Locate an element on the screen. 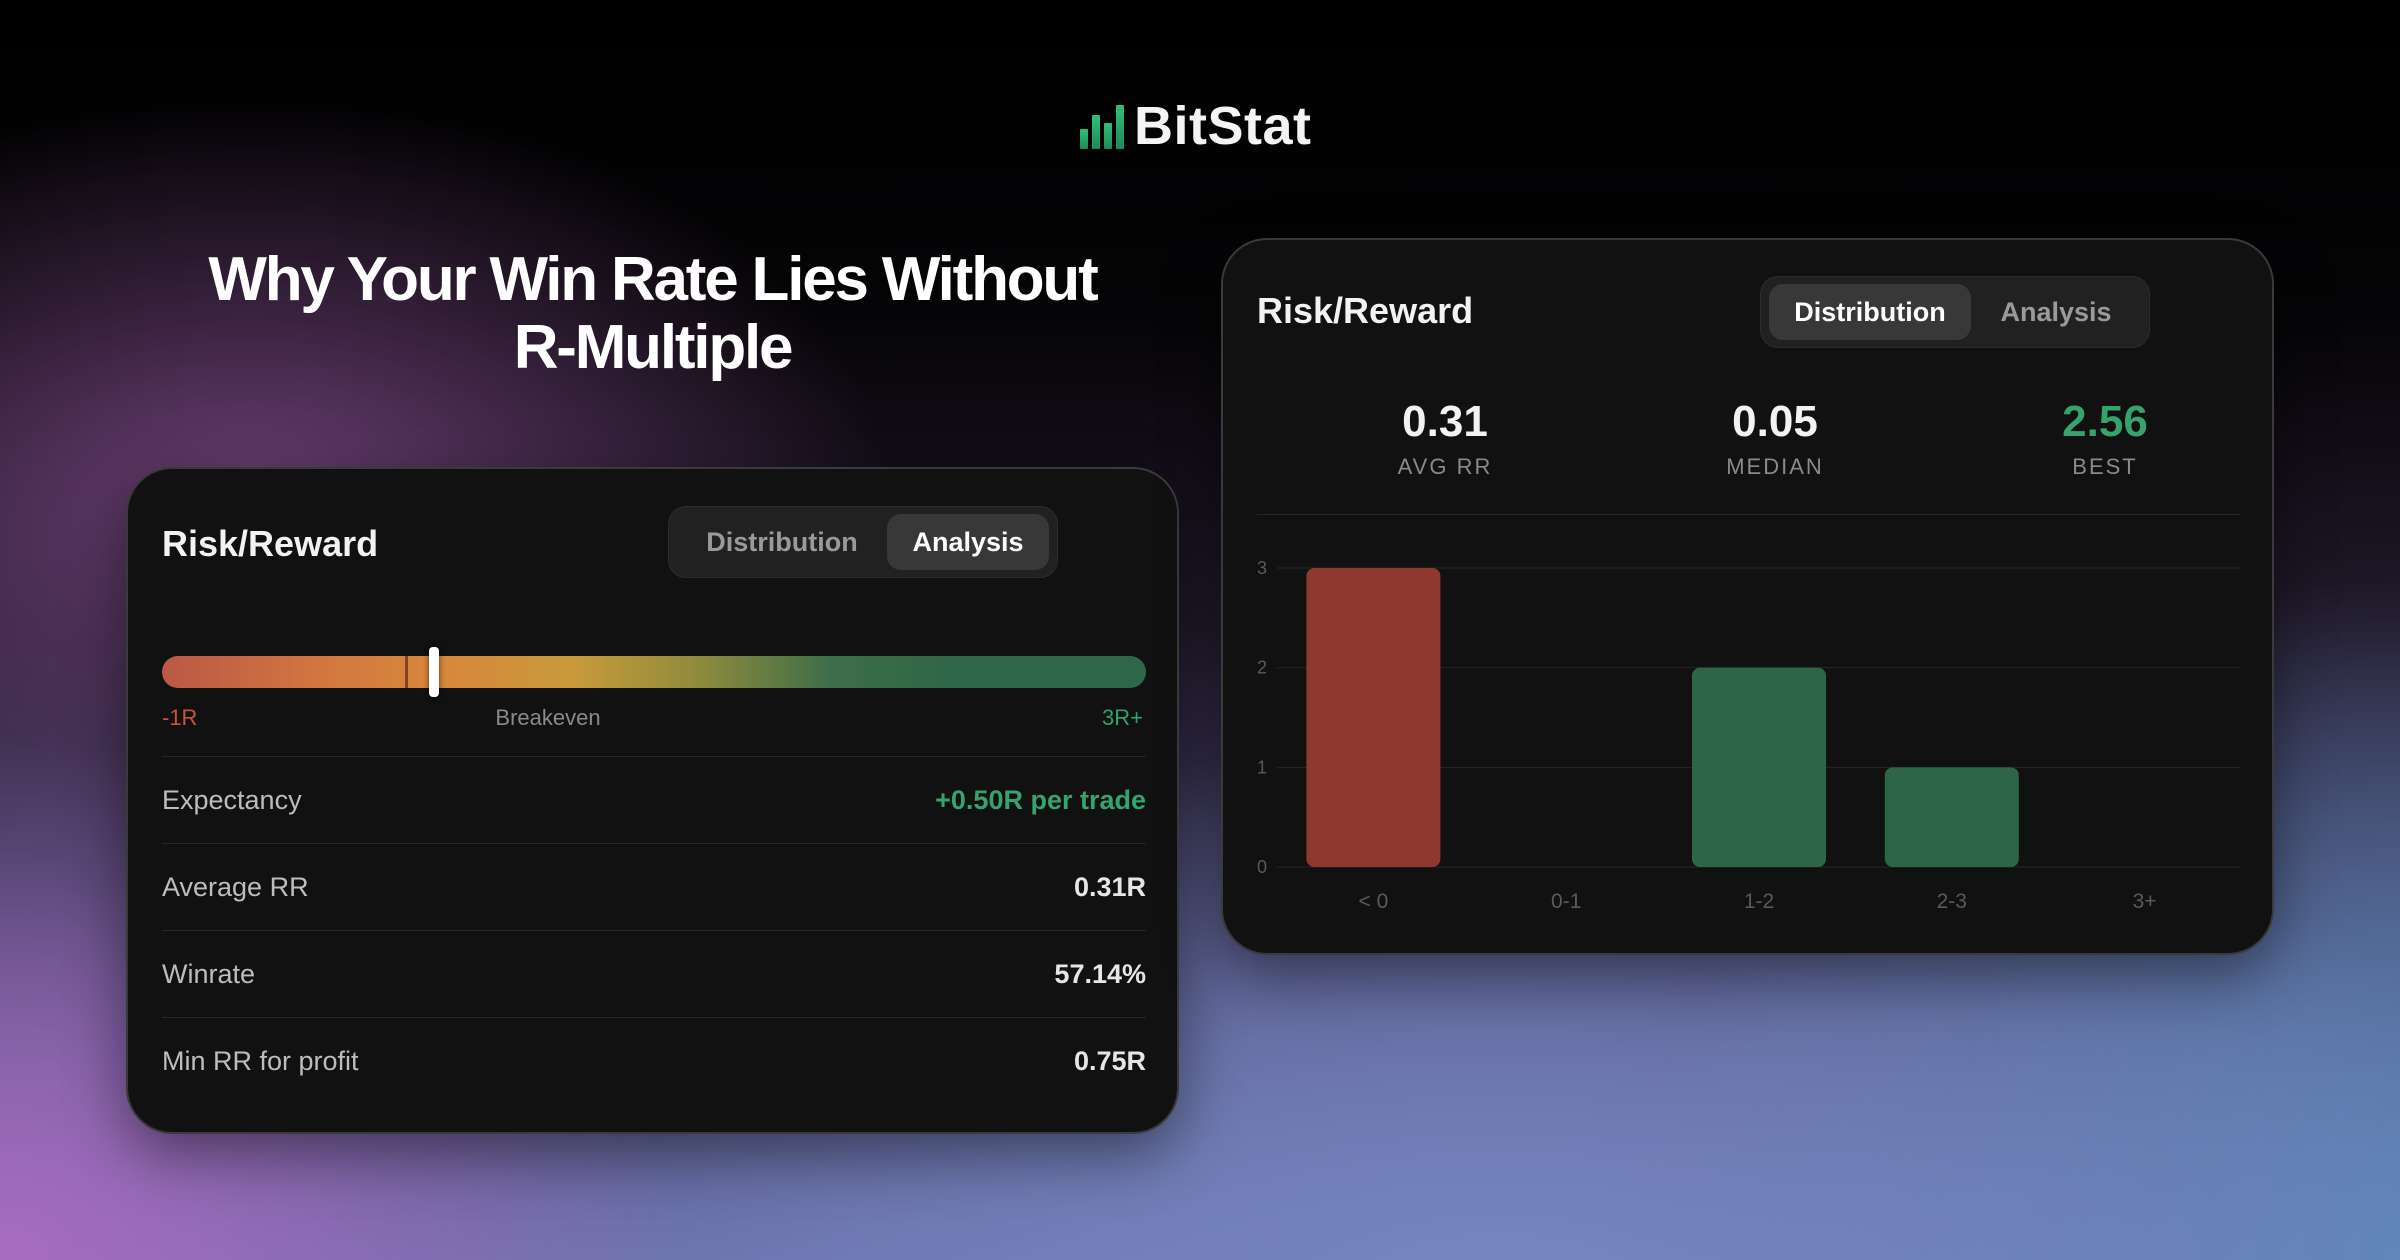  y-tick-label: 2 is located at coordinates (1262, 668).